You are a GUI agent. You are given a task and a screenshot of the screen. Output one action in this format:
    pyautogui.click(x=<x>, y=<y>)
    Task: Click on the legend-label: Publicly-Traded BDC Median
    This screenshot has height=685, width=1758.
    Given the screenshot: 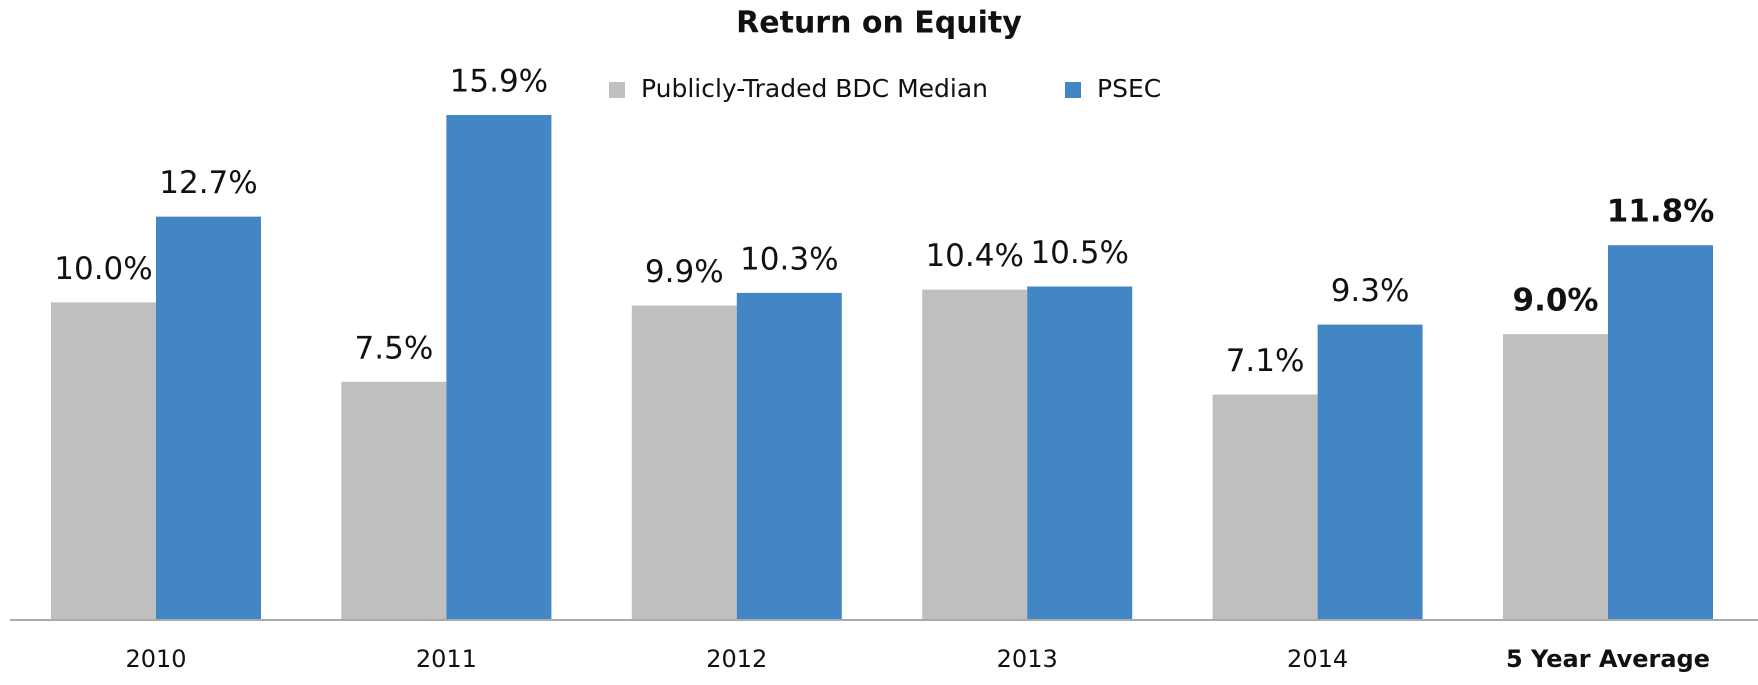 What is the action you would take?
    pyautogui.click(x=814, y=88)
    